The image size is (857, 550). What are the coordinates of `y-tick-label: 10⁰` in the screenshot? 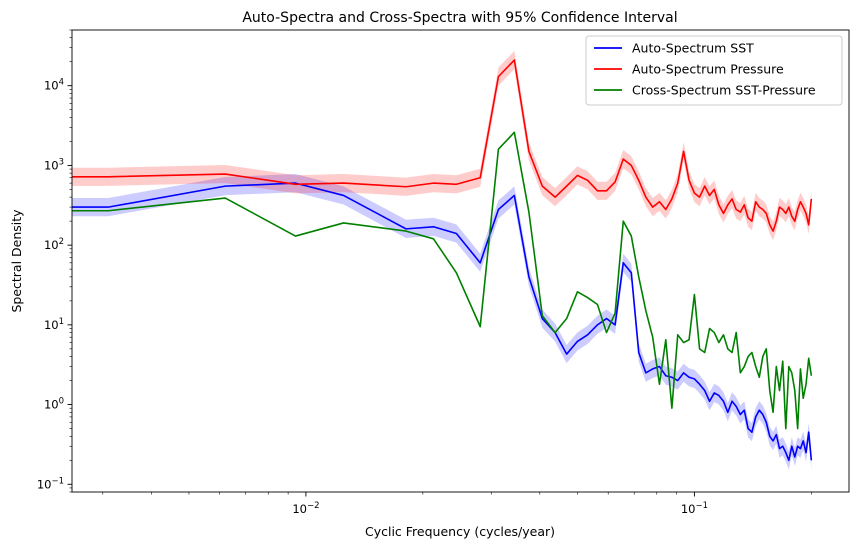 It's located at (54, 404).